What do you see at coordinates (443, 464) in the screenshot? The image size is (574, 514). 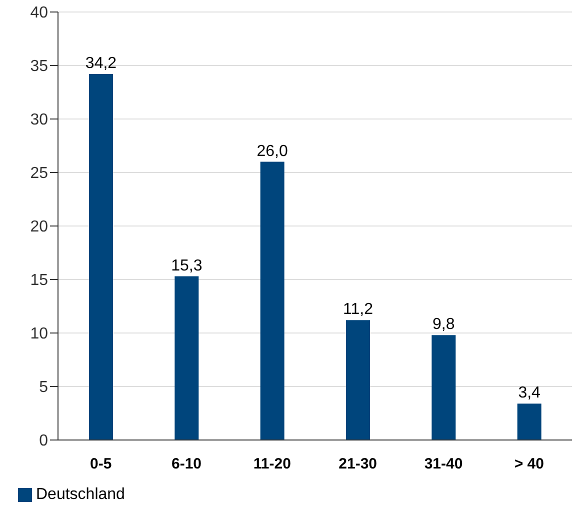 I see `x-tick-label: 31-40` at bounding box center [443, 464].